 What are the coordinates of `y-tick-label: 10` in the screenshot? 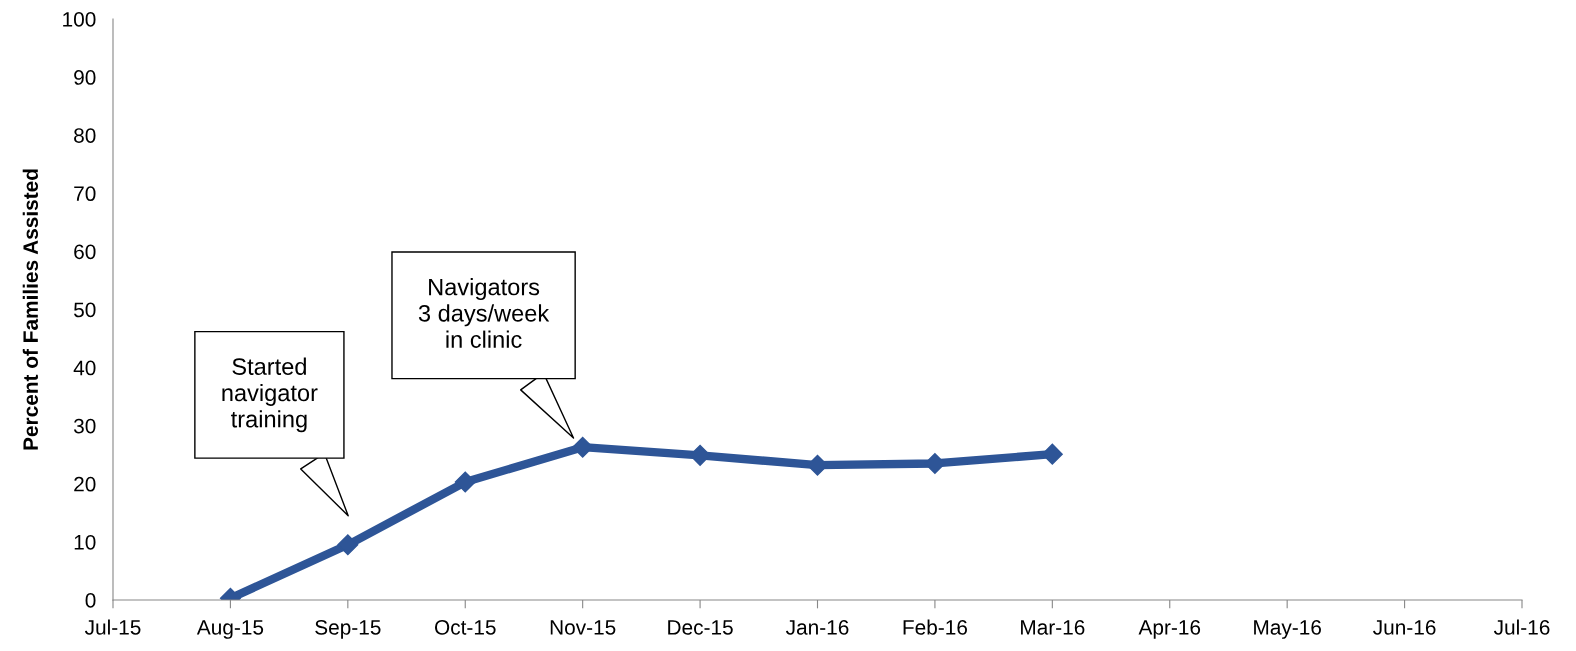 It's located at (85, 542).